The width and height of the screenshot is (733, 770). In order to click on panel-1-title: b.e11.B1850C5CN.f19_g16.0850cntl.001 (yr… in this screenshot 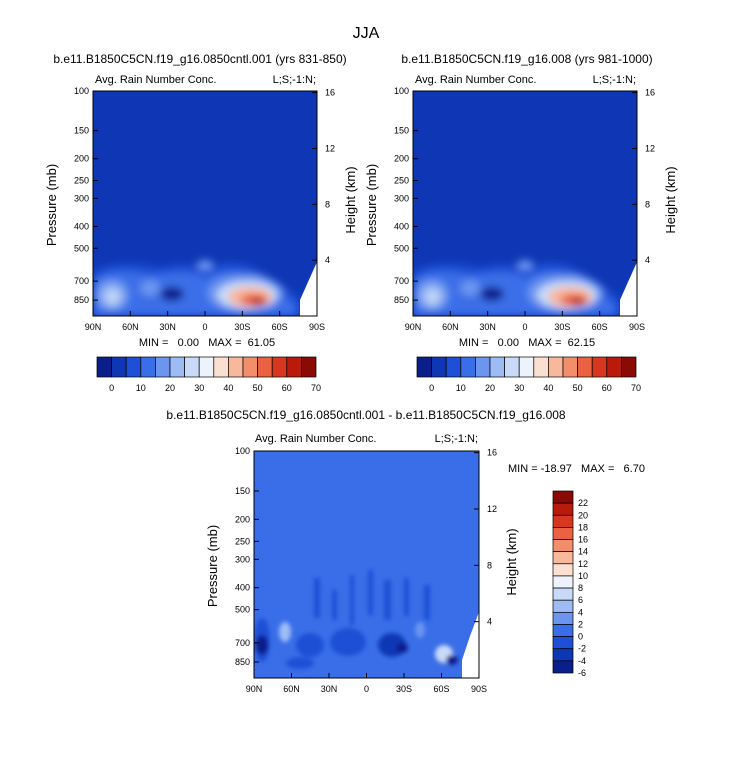, I will do `click(199, 59)`.